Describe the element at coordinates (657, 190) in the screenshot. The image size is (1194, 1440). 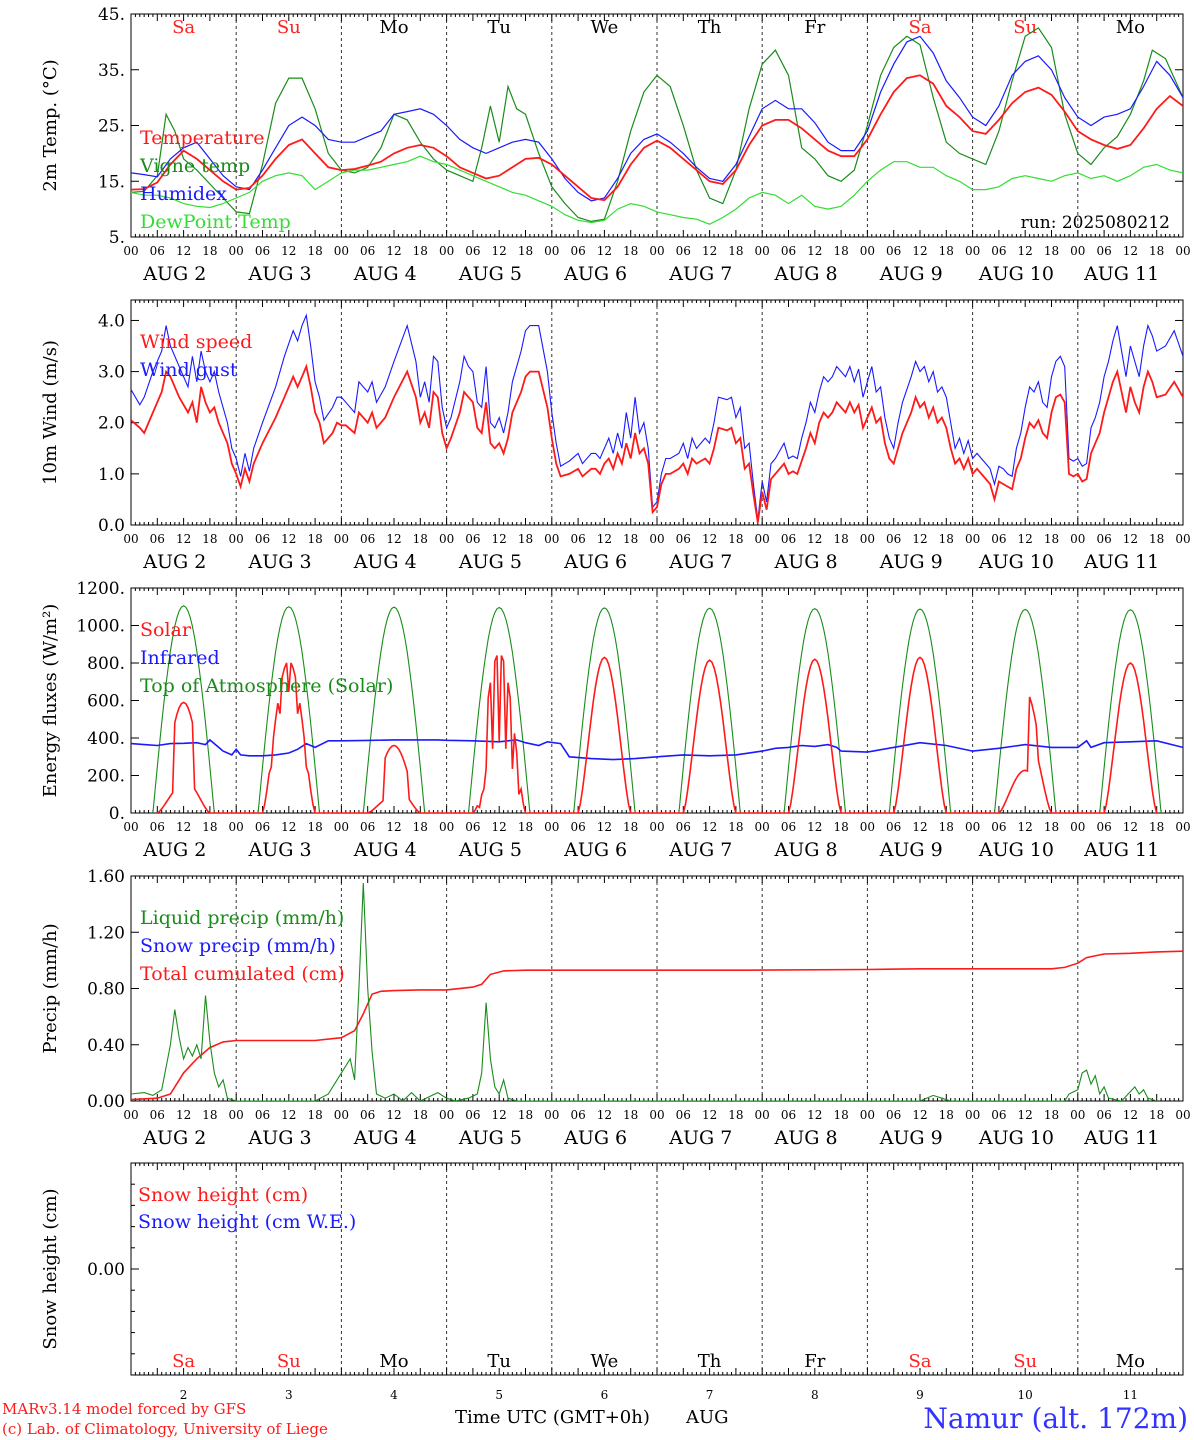
I see `series-line-dewpoint-temp` at that location.